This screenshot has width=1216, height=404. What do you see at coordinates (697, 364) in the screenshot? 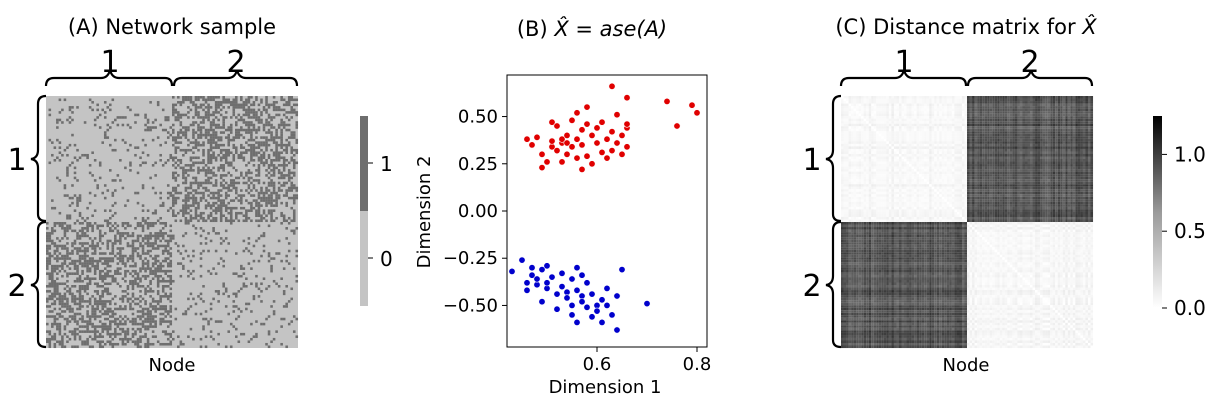
I see `panel-b-xtick-label: 0.8` at bounding box center [697, 364].